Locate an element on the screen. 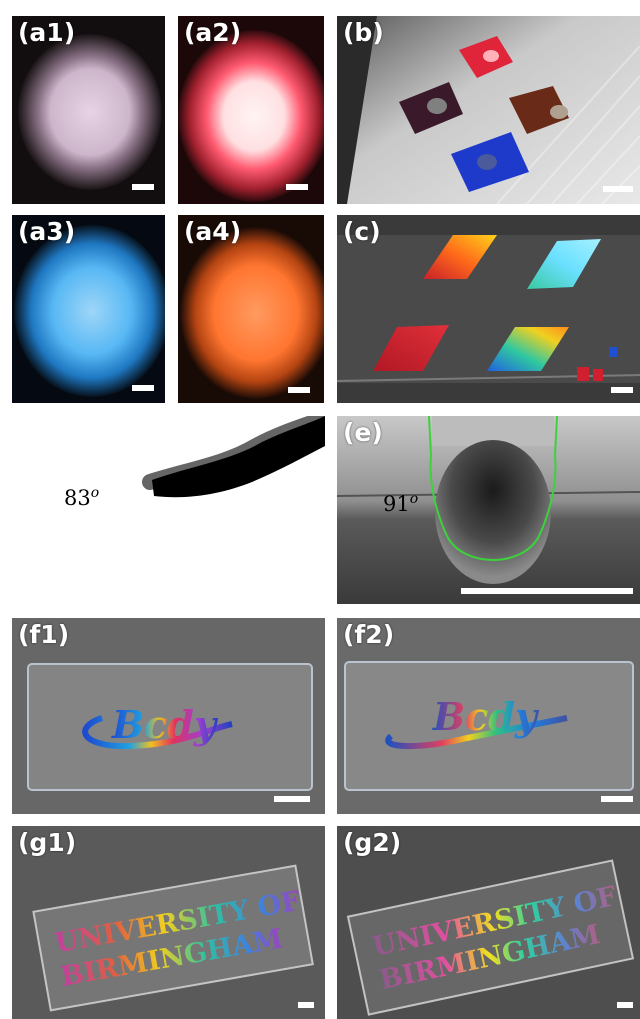  panel-label: (g1) is located at coordinates (47, 842).